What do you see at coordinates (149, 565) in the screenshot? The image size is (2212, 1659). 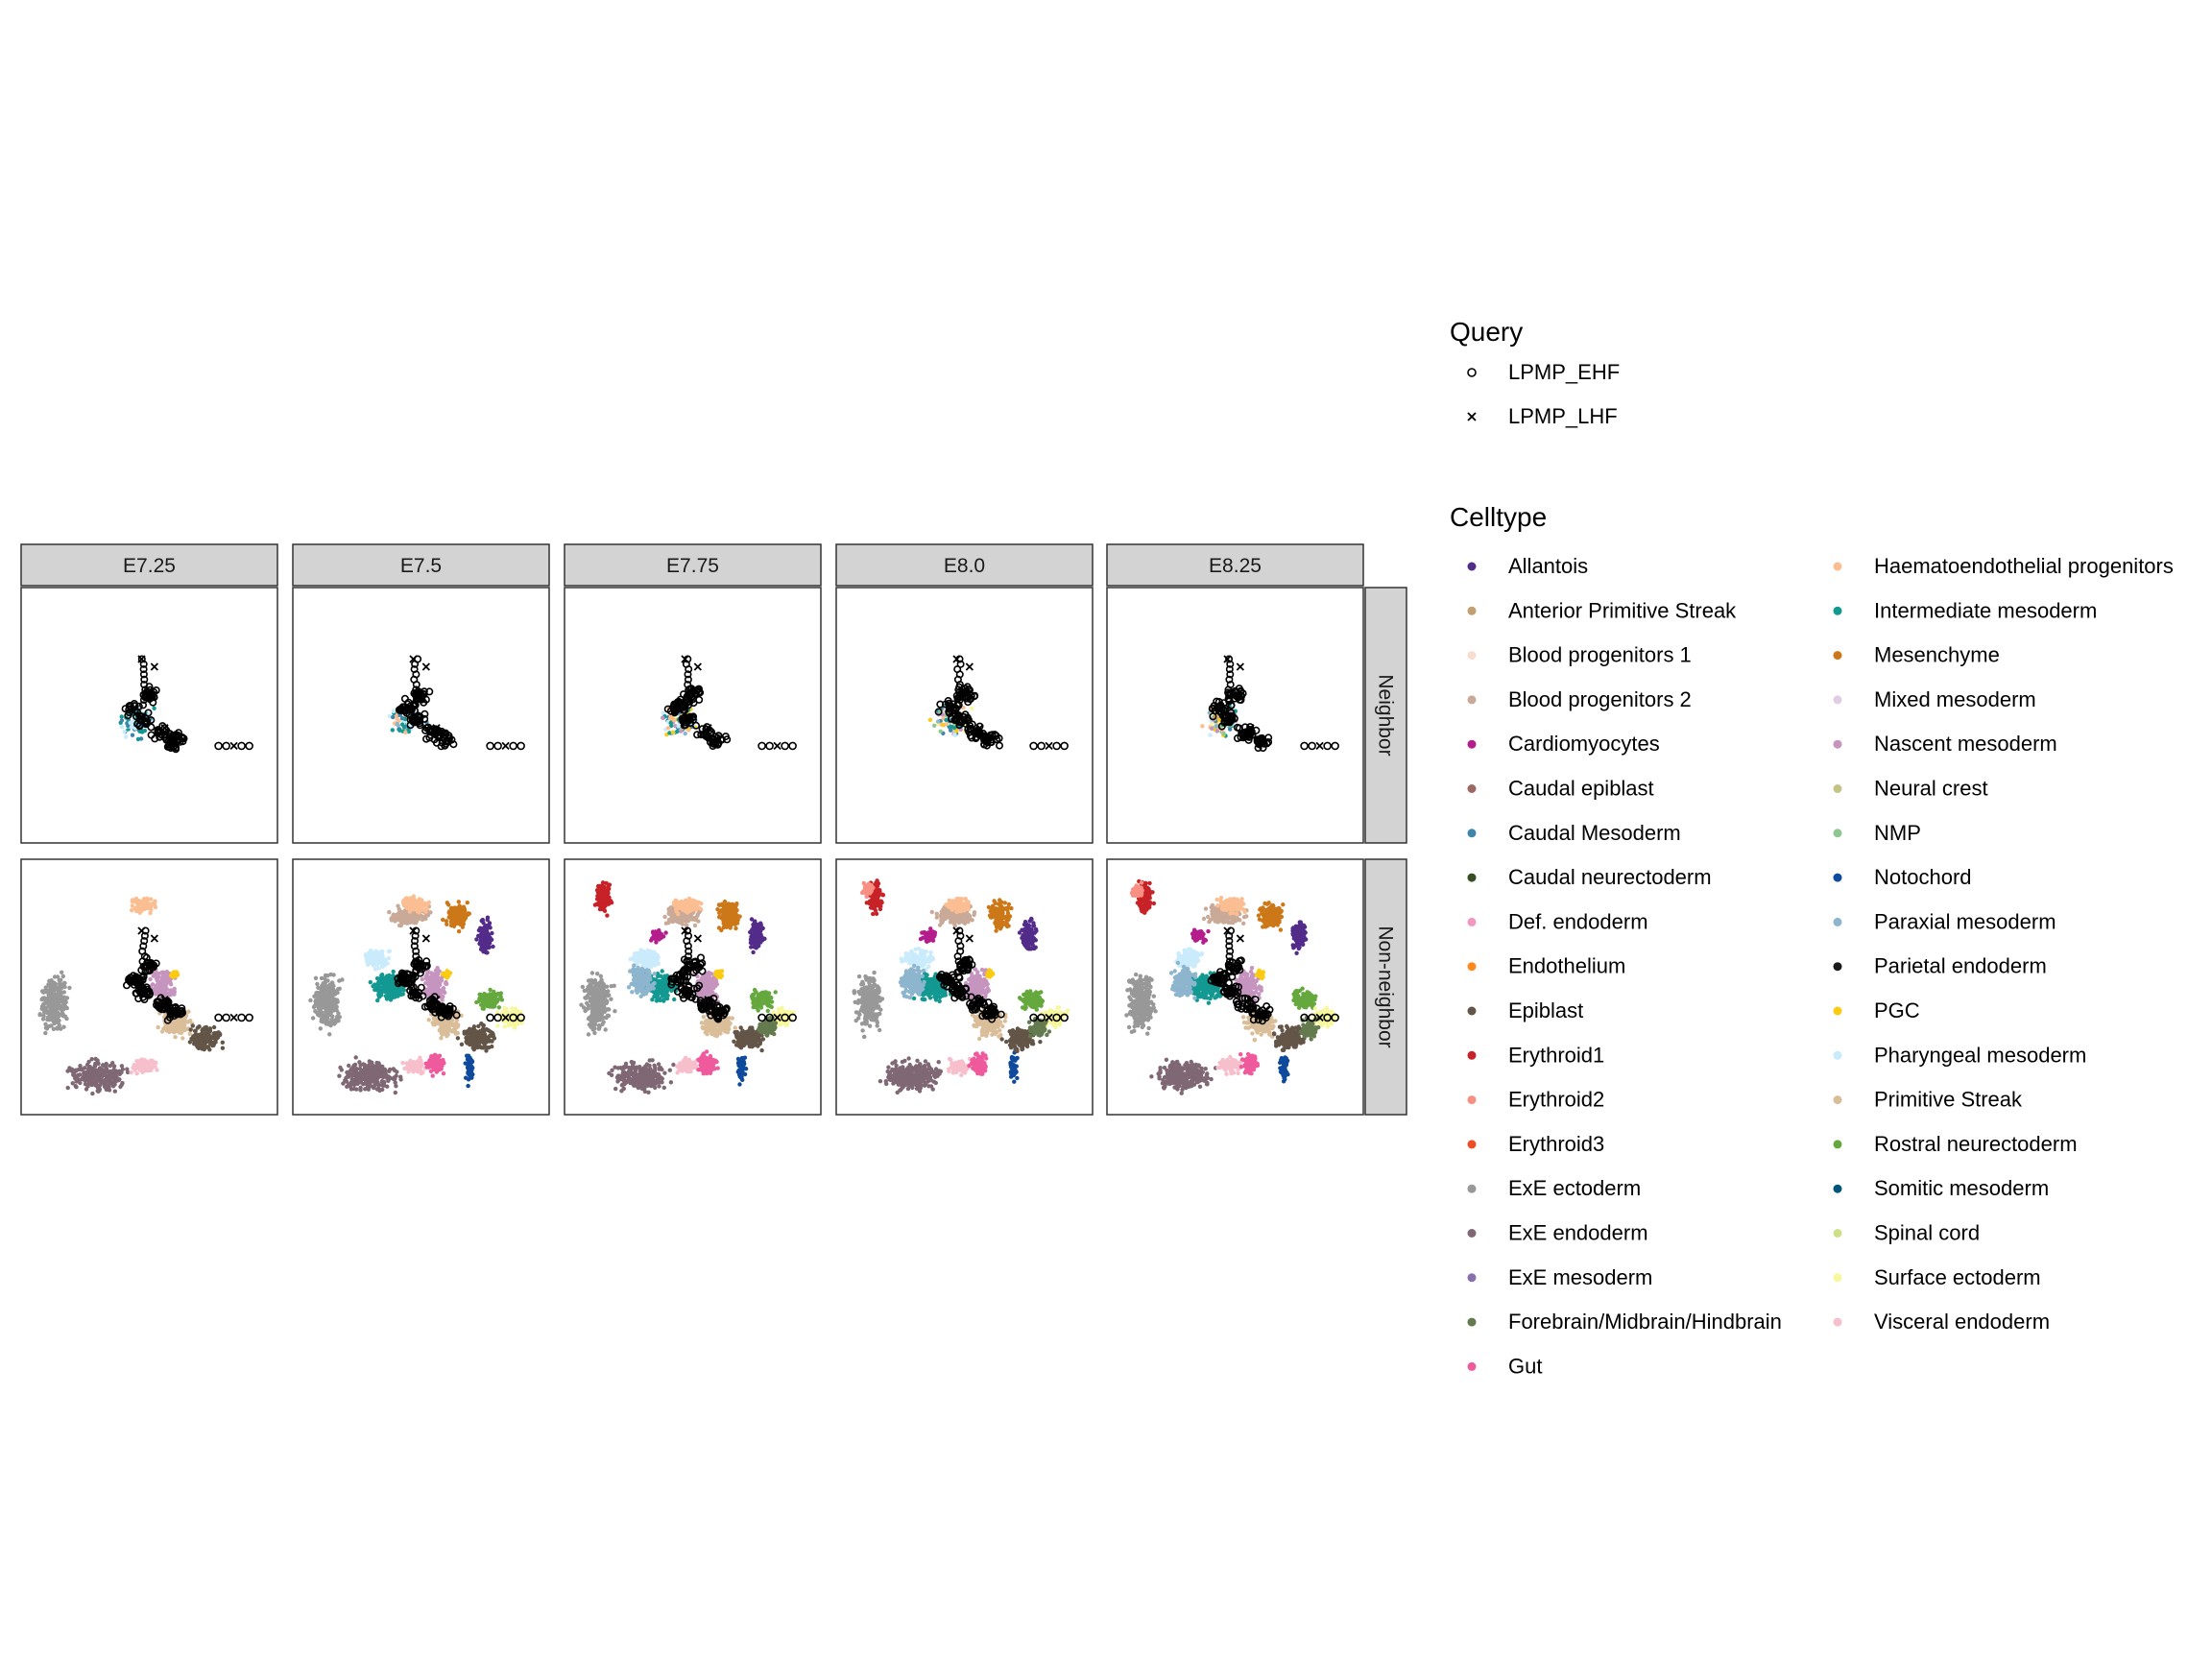 I see `facet-strip` at bounding box center [149, 565].